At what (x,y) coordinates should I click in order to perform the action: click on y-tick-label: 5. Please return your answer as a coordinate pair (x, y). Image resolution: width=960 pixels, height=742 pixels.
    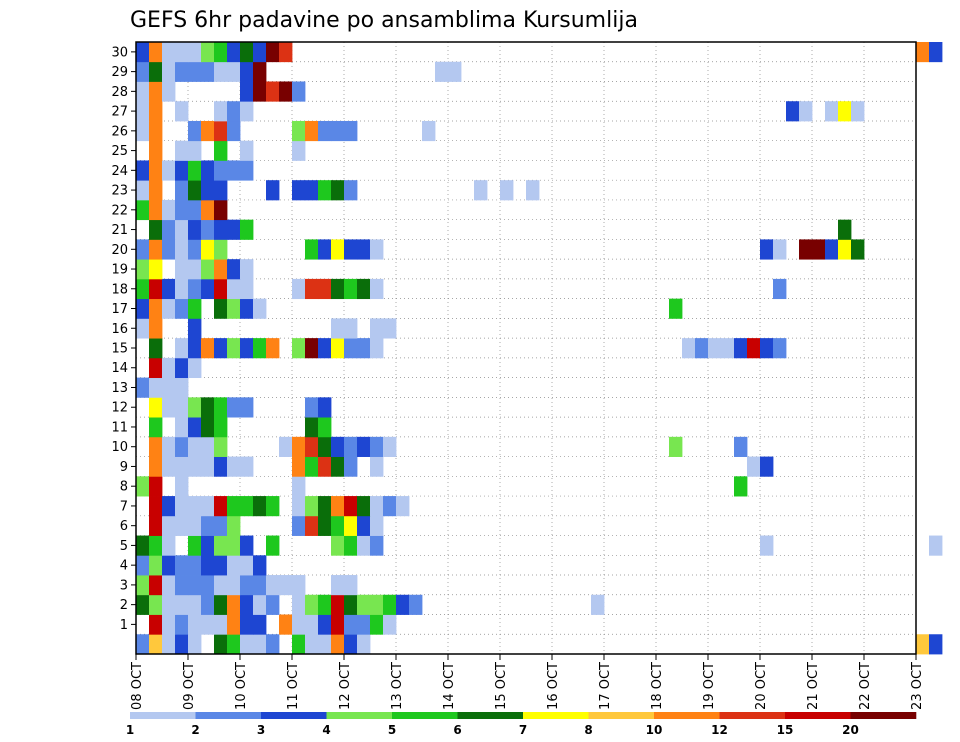
    Looking at the image, I should click on (124, 546).